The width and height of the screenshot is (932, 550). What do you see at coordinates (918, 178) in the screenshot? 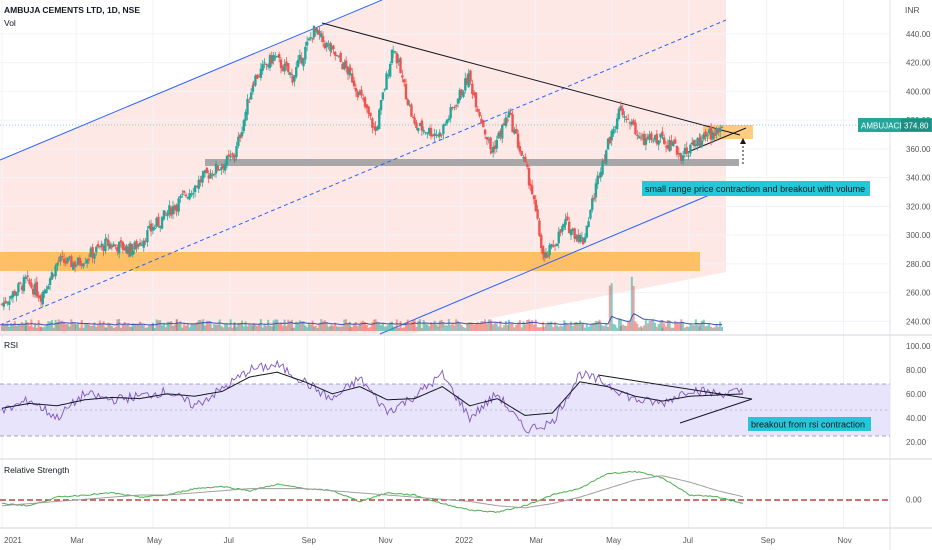
I see `price-tick-label: 340.00` at bounding box center [918, 178].